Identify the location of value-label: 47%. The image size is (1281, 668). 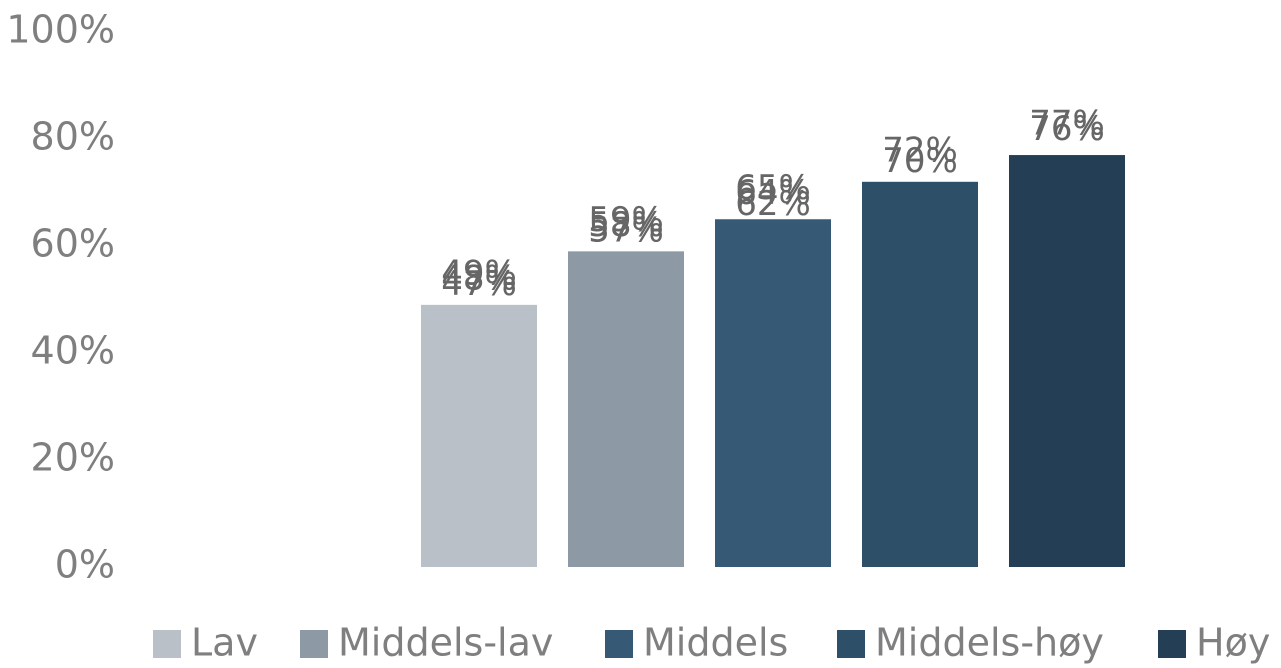
(479, 284).